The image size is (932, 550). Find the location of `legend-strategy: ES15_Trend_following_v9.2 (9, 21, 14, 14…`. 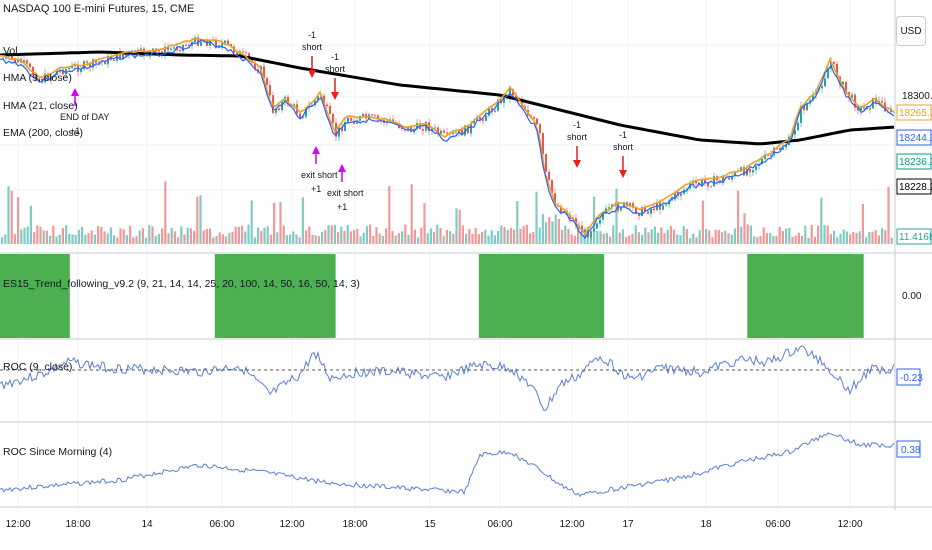

legend-strategy: ES15_Trend_following_v9.2 (9, 21, 14, 14… is located at coordinates (181, 284).